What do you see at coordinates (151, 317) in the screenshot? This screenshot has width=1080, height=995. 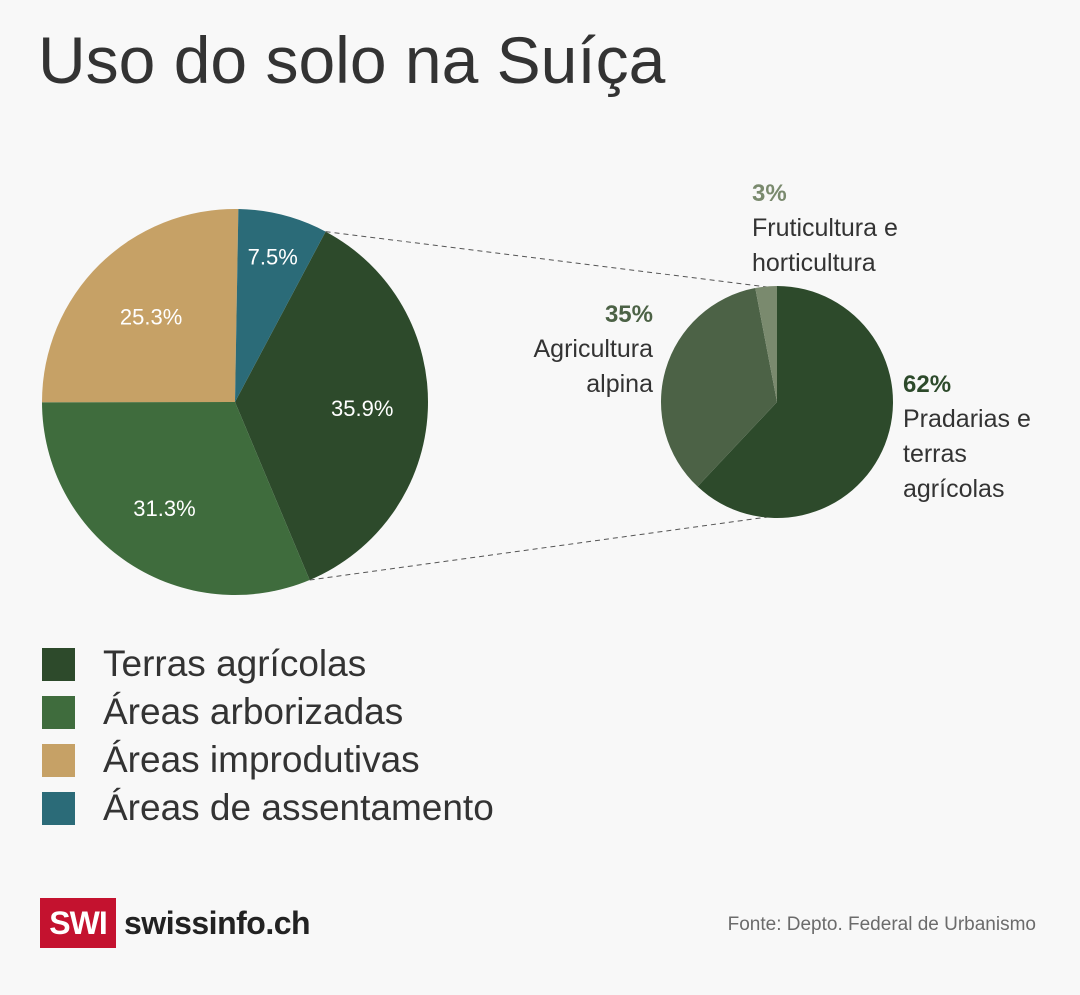 I see `slice-label-areas-improdutivas: 25.3%` at bounding box center [151, 317].